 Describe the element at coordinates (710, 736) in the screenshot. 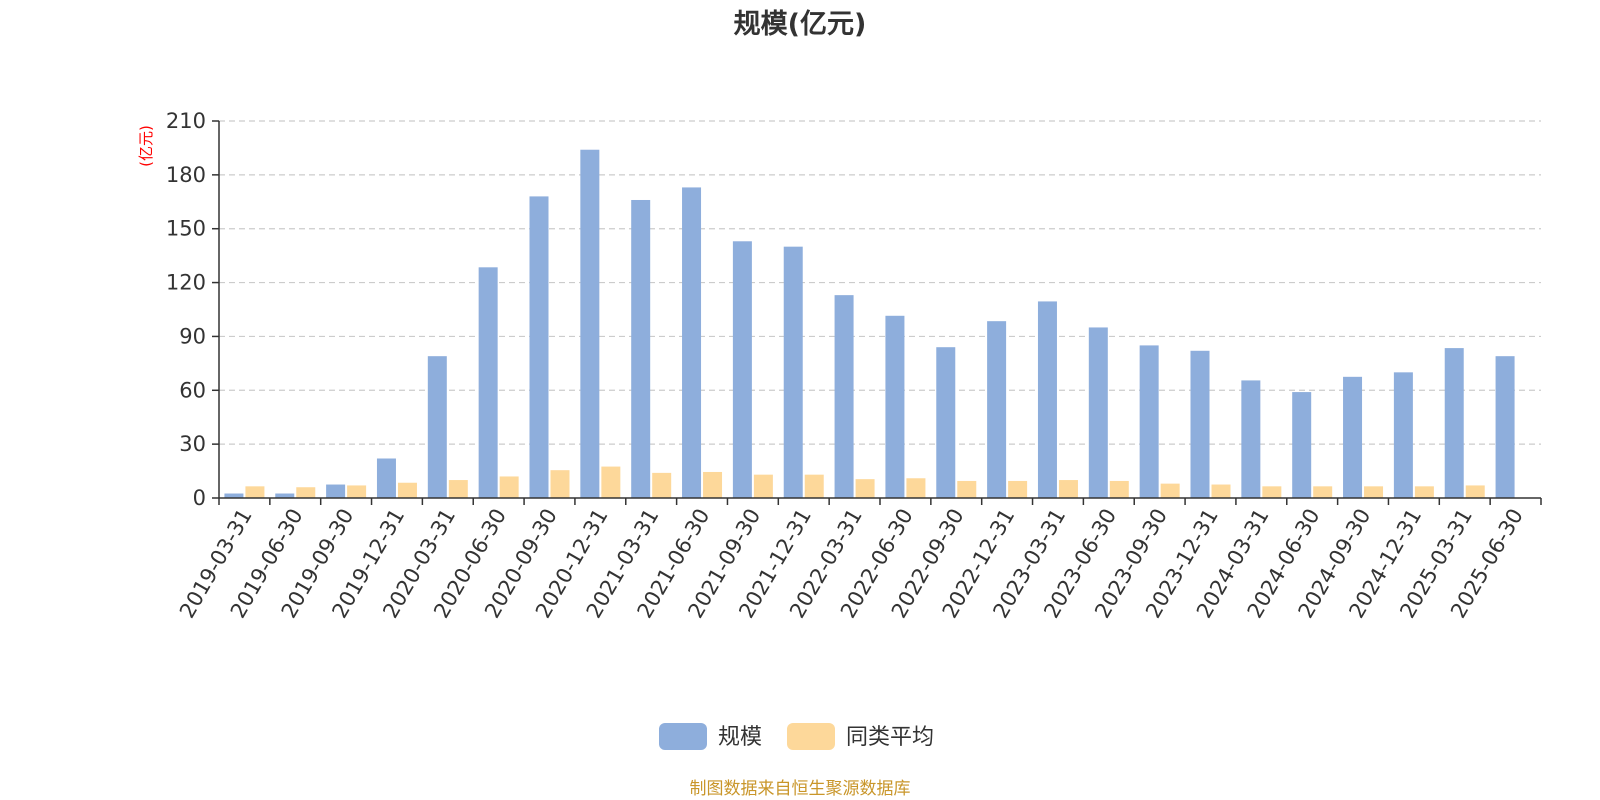

I see `legend-item-scale: 规模` at that location.